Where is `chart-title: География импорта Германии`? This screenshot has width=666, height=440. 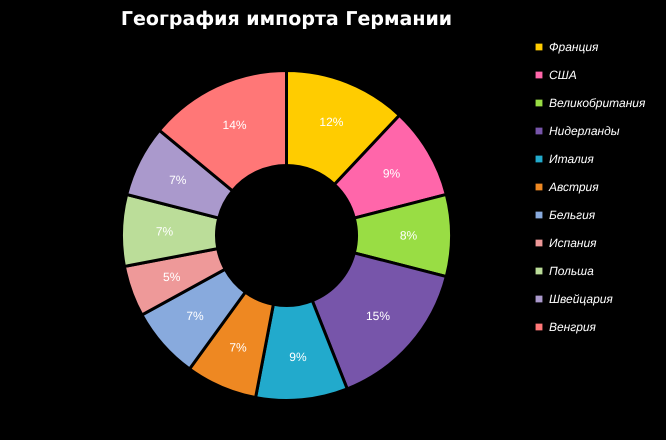 chart-title: География импорта Германии is located at coordinates (286, 19).